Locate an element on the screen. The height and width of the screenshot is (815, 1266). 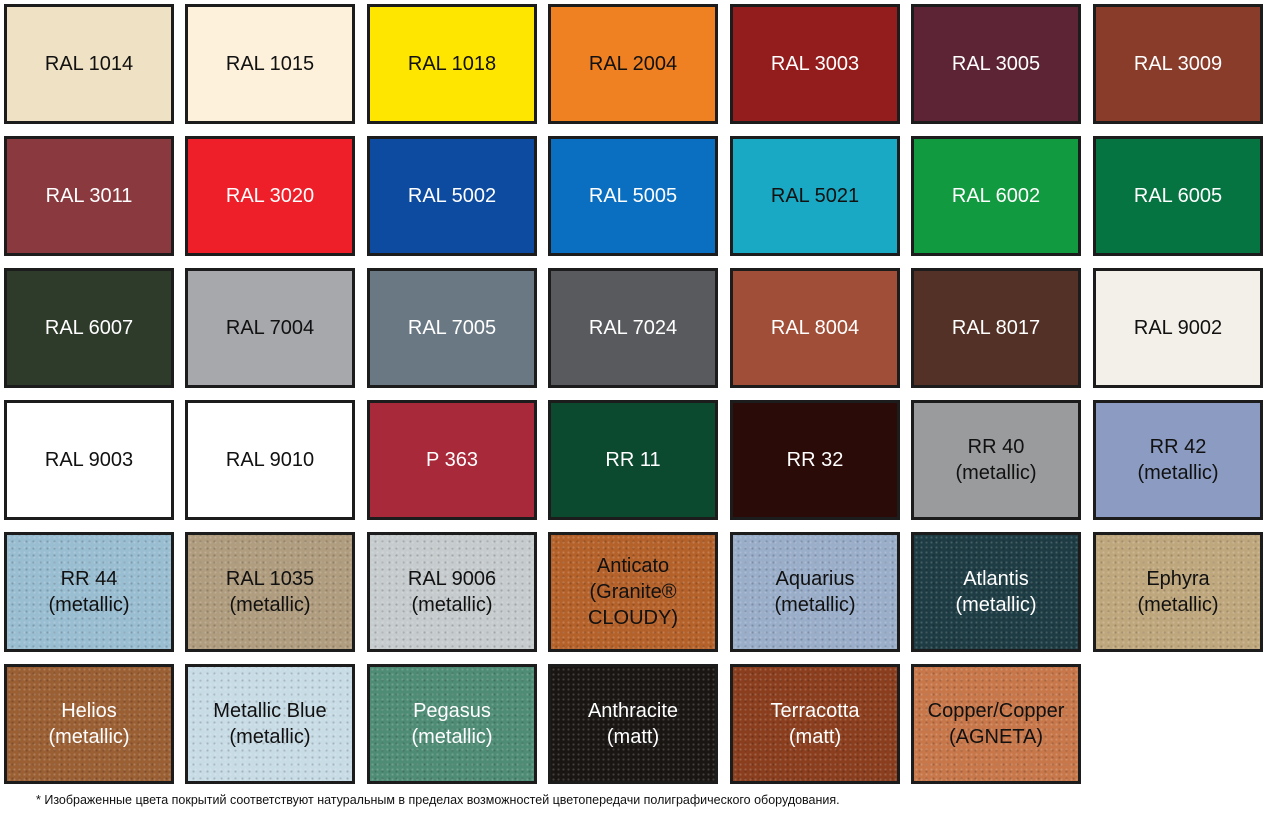
swatch-25: RR 11 is located at coordinates (633, 460).